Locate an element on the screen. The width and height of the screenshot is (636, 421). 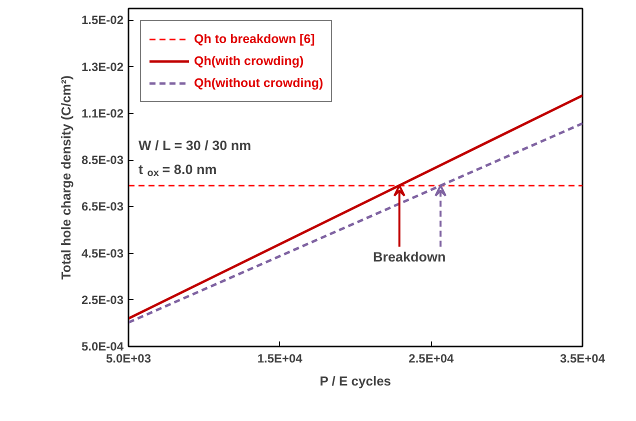
x-tick-label: 5.0E+03 is located at coordinates (129, 359).